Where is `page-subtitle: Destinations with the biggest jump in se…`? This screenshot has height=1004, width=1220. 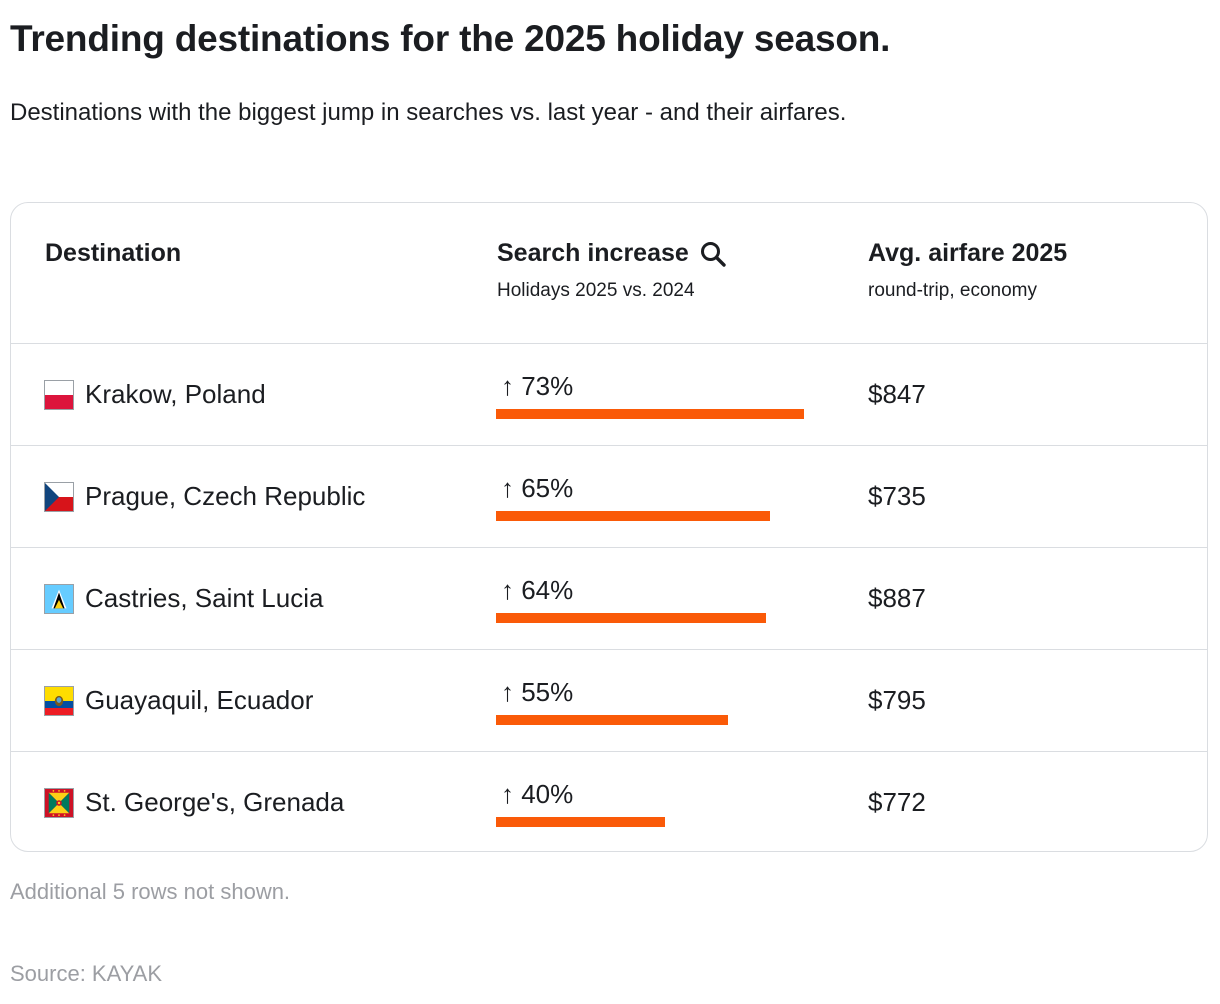 page-subtitle: Destinations with the biggest jump in se… is located at coordinates (428, 112).